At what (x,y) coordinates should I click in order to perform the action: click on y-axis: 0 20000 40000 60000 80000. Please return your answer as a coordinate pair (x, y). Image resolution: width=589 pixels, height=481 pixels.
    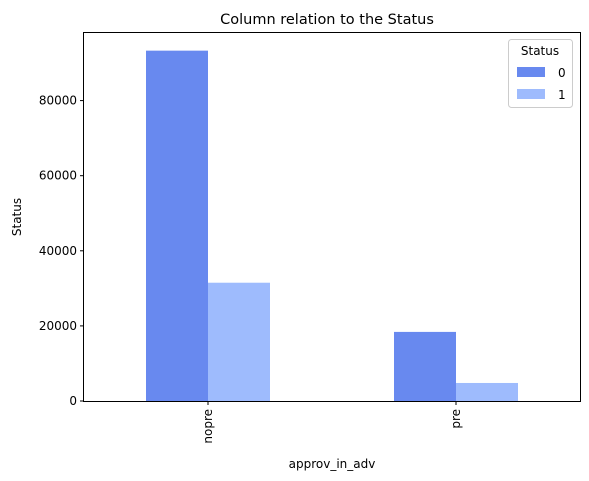
    Looking at the image, I should click on (61, 251).